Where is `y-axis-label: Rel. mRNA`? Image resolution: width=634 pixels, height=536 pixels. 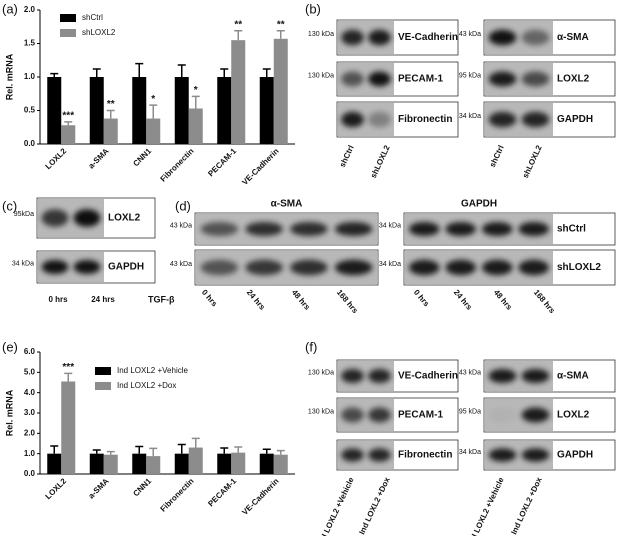 y-axis-label: Rel. mRNA is located at coordinates (9, 76).